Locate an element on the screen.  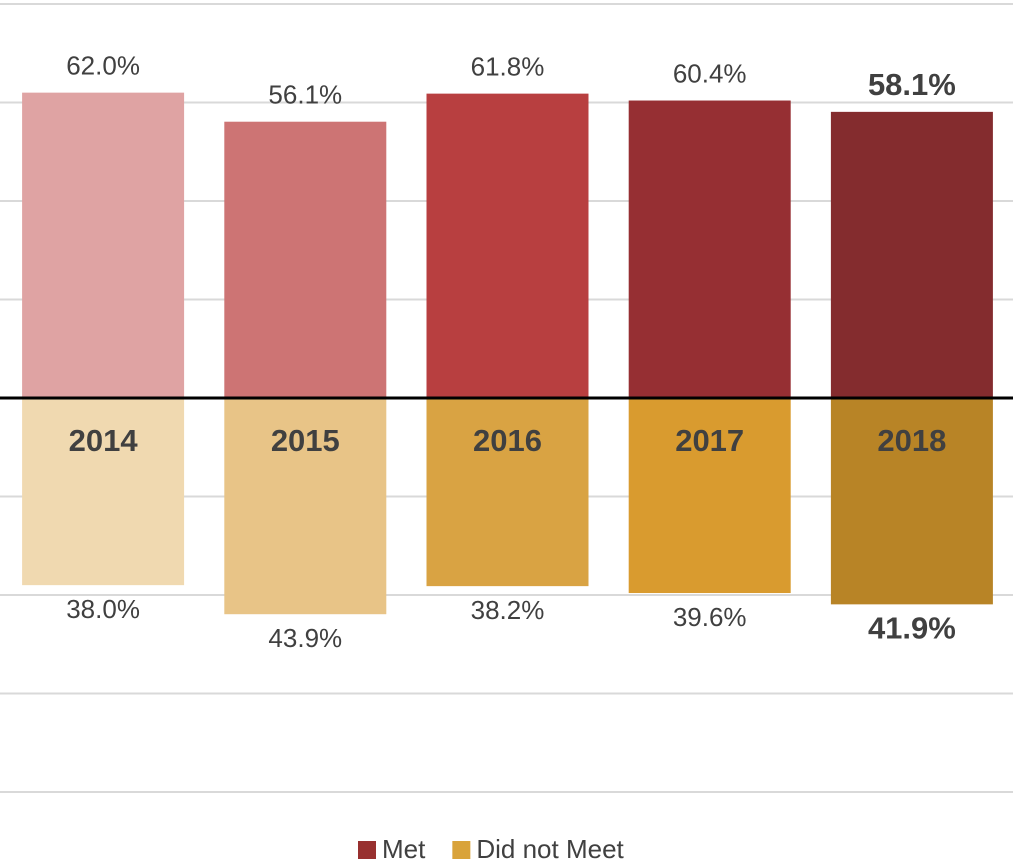
category-label: 2017 is located at coordinates (709, 440).